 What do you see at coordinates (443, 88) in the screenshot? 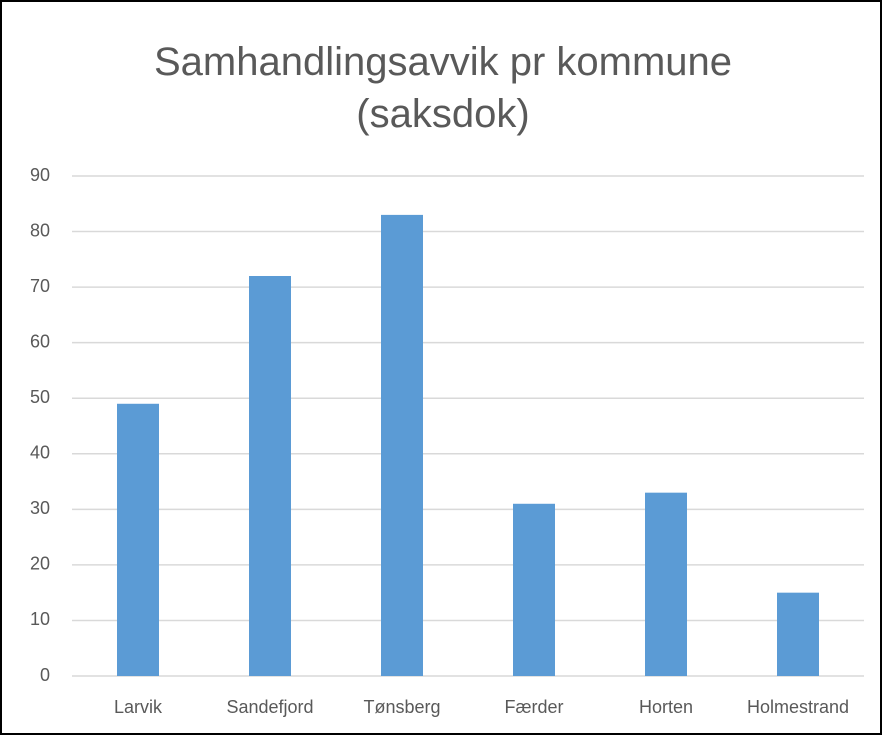
I see `chart-title: Samhandlingsavvik pr kommune (saksdok)` at bounding box center [443, 88].